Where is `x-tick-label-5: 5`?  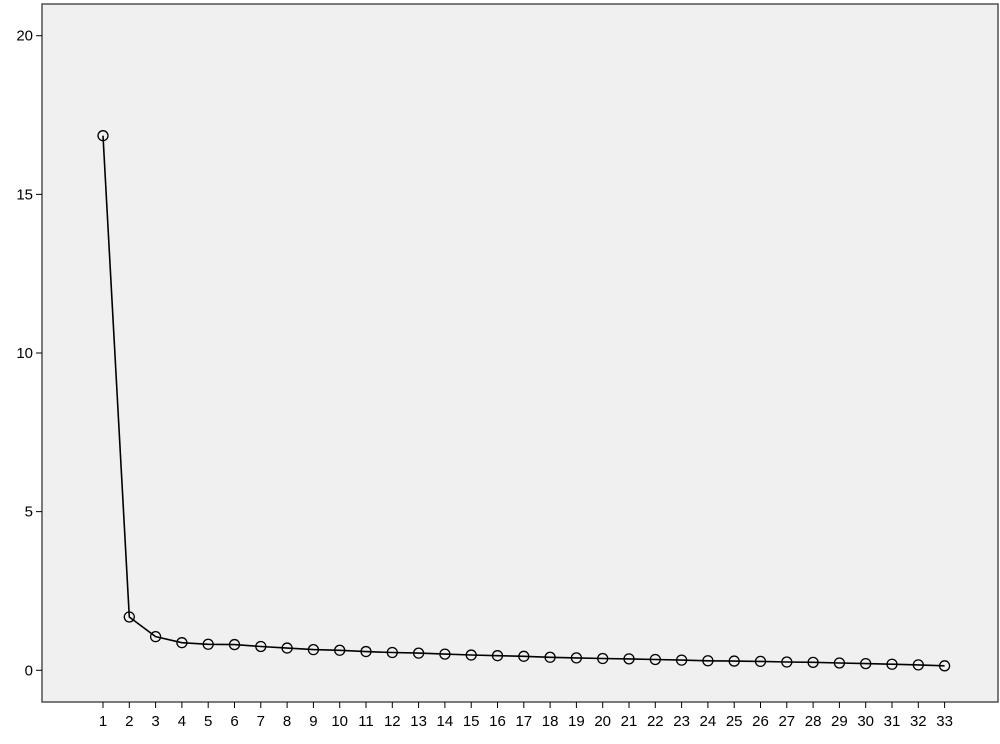 x-tick-label-5: 5 is located at coordinates (208, 721).